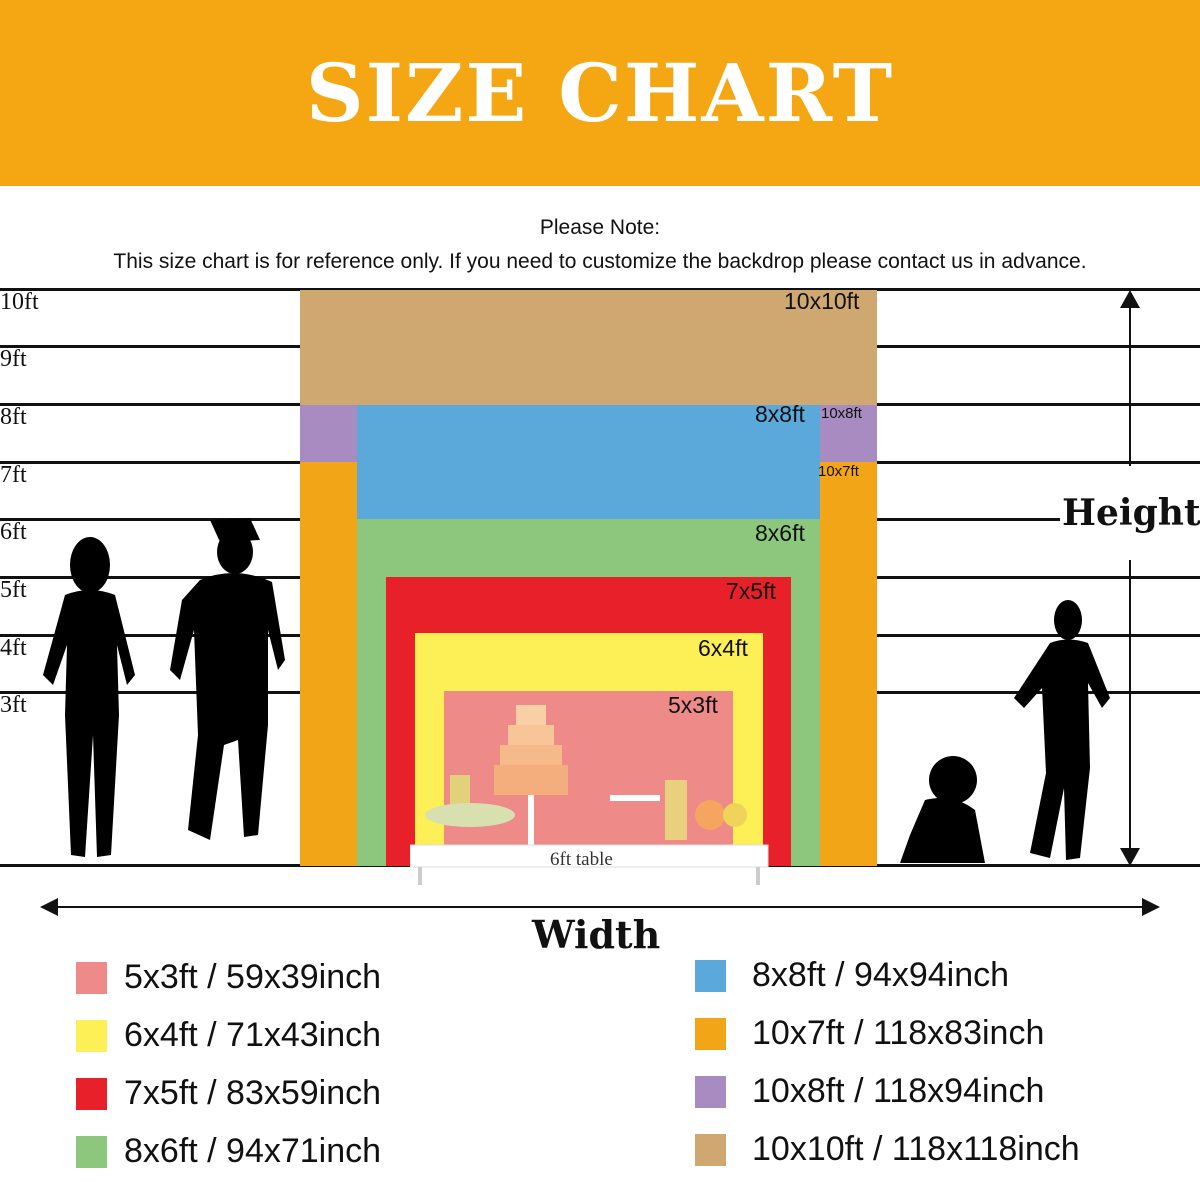 This screenshot has width=1200, height=1200. Describe the element at coordinates (13, 475) in the screenshot. I see `height-label: 7ft` at that location.